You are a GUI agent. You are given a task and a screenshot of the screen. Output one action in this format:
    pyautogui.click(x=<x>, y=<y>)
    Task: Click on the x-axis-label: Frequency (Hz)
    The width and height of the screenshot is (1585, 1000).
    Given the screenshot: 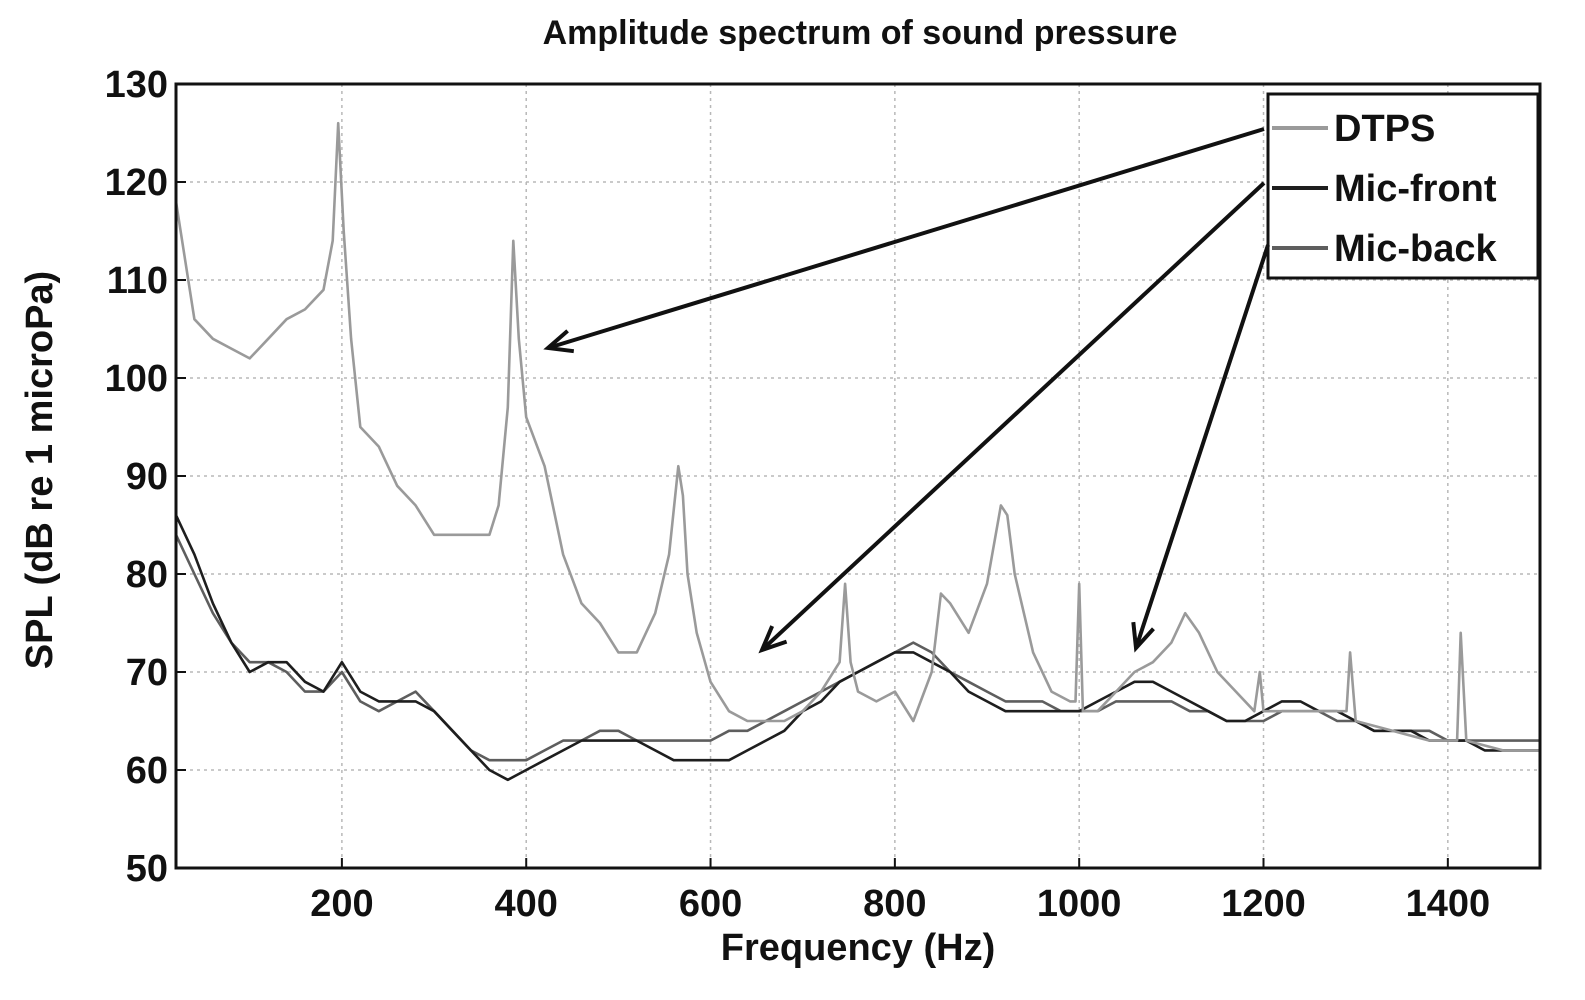 What is the action you would take?
    pyautogui.click(x=858, y=948)
    